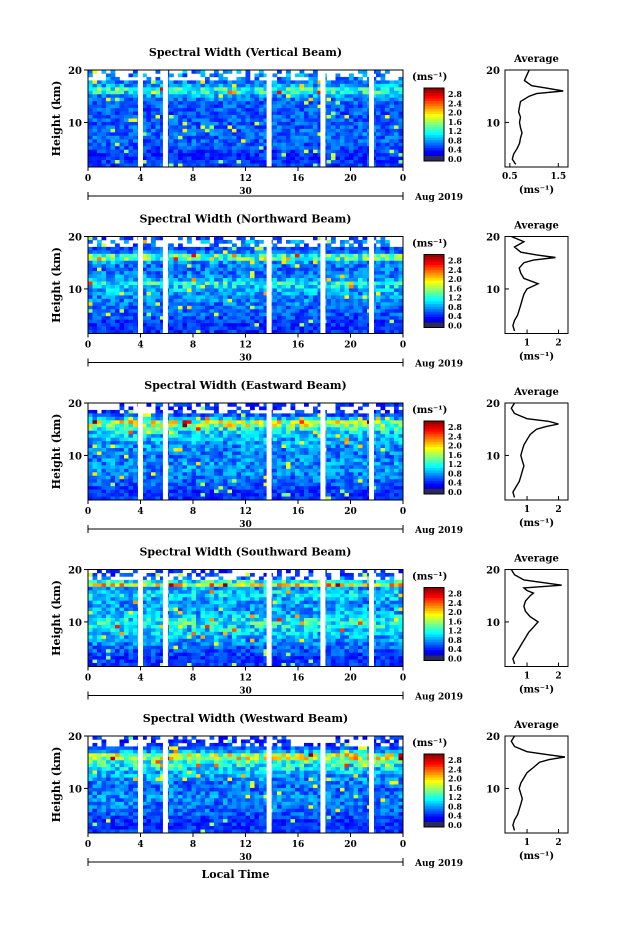 Image resolution: width=622 pixels, height=929 pixels. Describe the element at coordinates (558, 177) in the screenshot. I see `average-x-tick-label: 1.5` at that location.